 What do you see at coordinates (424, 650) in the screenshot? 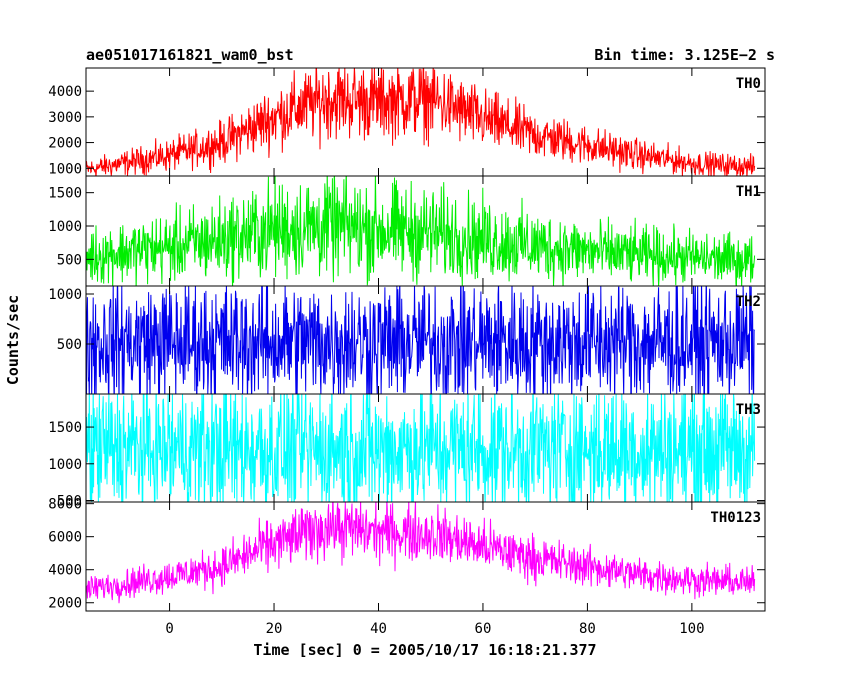
I see `x-axis-label: Time [sec] 0 = 2005/10/17 16:18:21.377` at bounding box center [424, 650].